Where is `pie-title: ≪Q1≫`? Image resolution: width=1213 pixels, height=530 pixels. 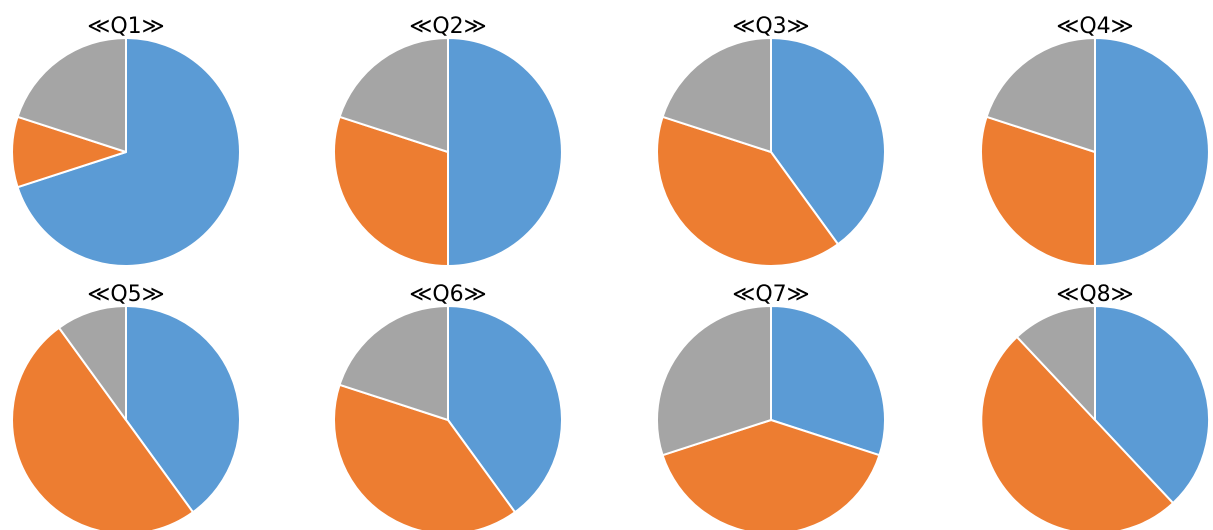
pie-title: ≪Q1≫ is located at coordinates (125, 26).